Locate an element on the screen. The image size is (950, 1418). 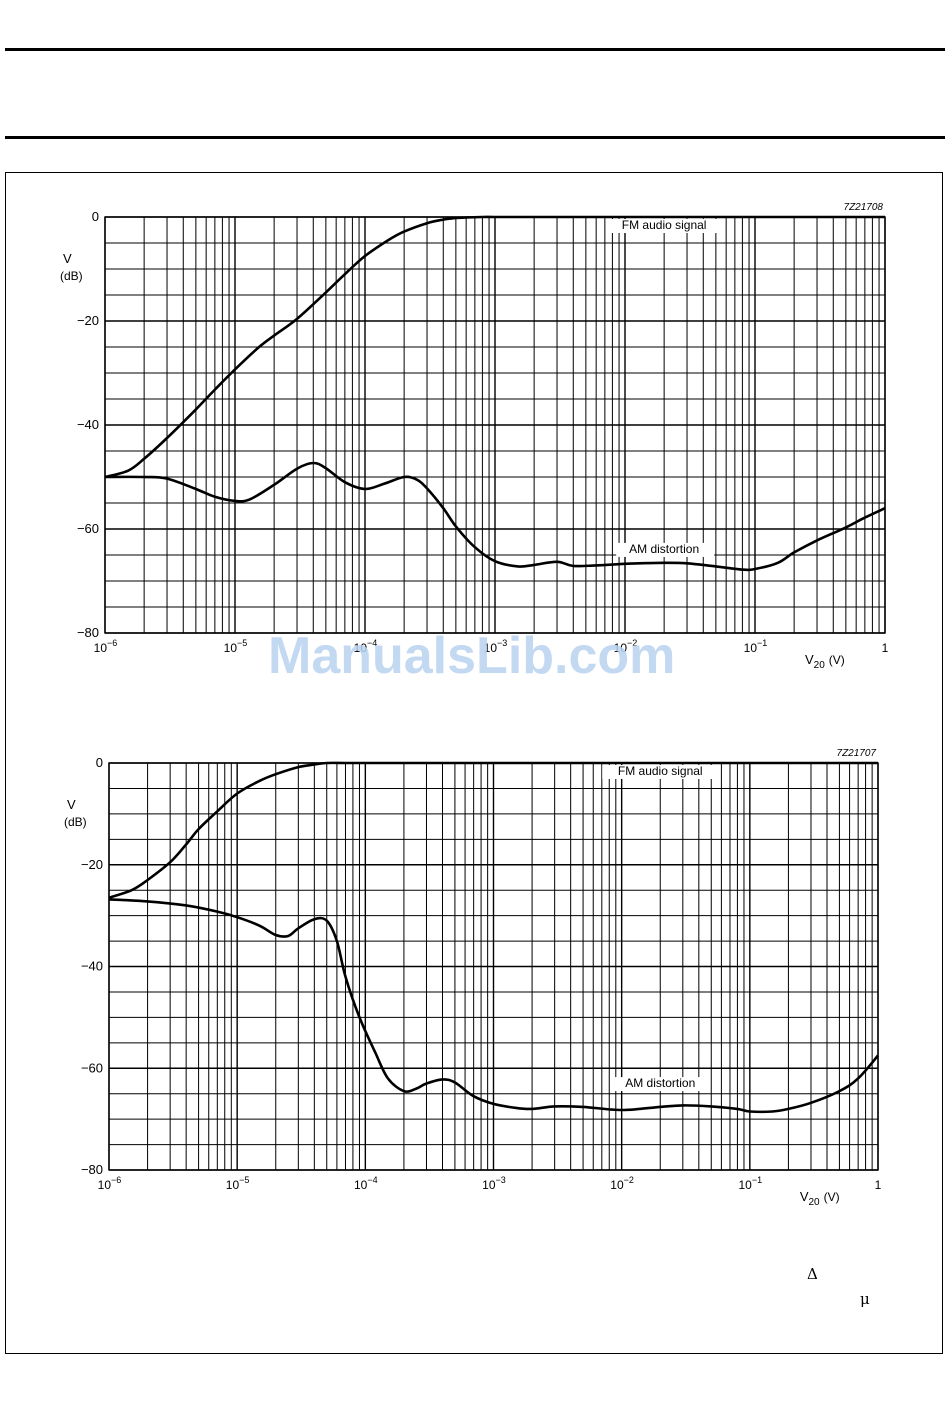
watermark: ManualsLib.com is located at coordinates (472, 656).